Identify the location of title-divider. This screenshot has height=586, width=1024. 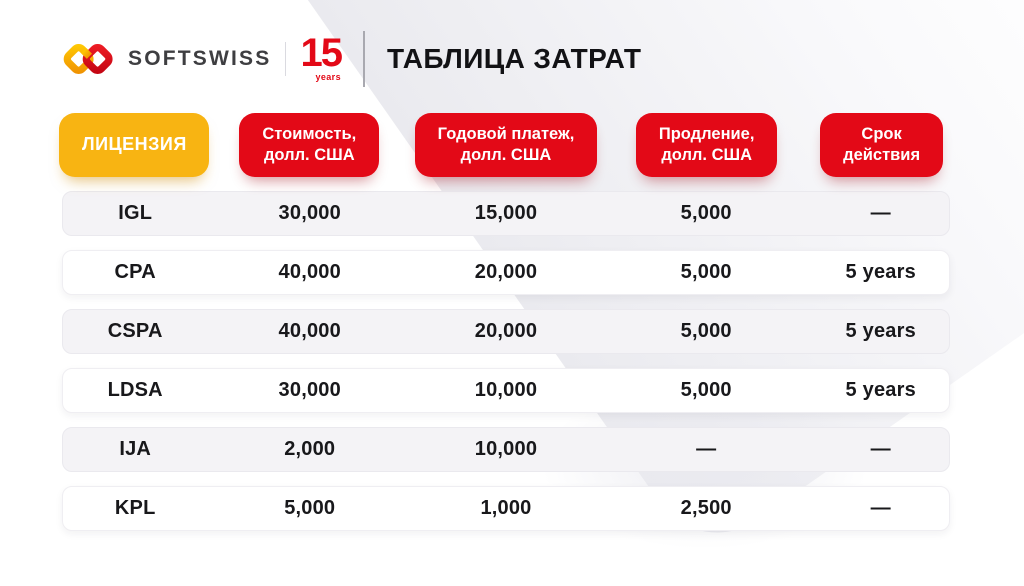
(363, 59).